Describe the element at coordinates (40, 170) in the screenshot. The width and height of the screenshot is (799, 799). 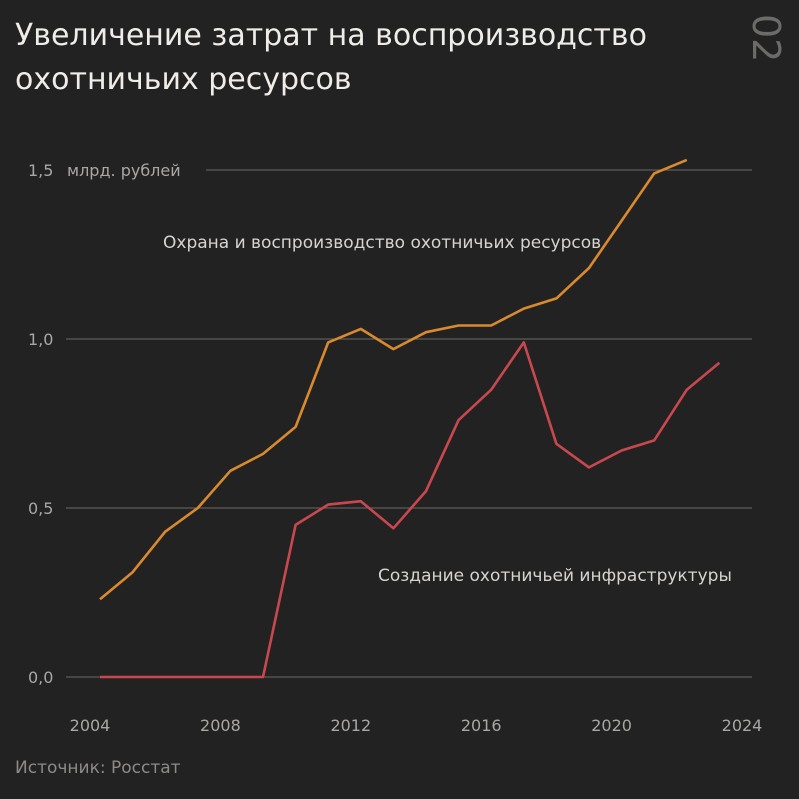
I see `y-tick-label: 1,5` at that location.